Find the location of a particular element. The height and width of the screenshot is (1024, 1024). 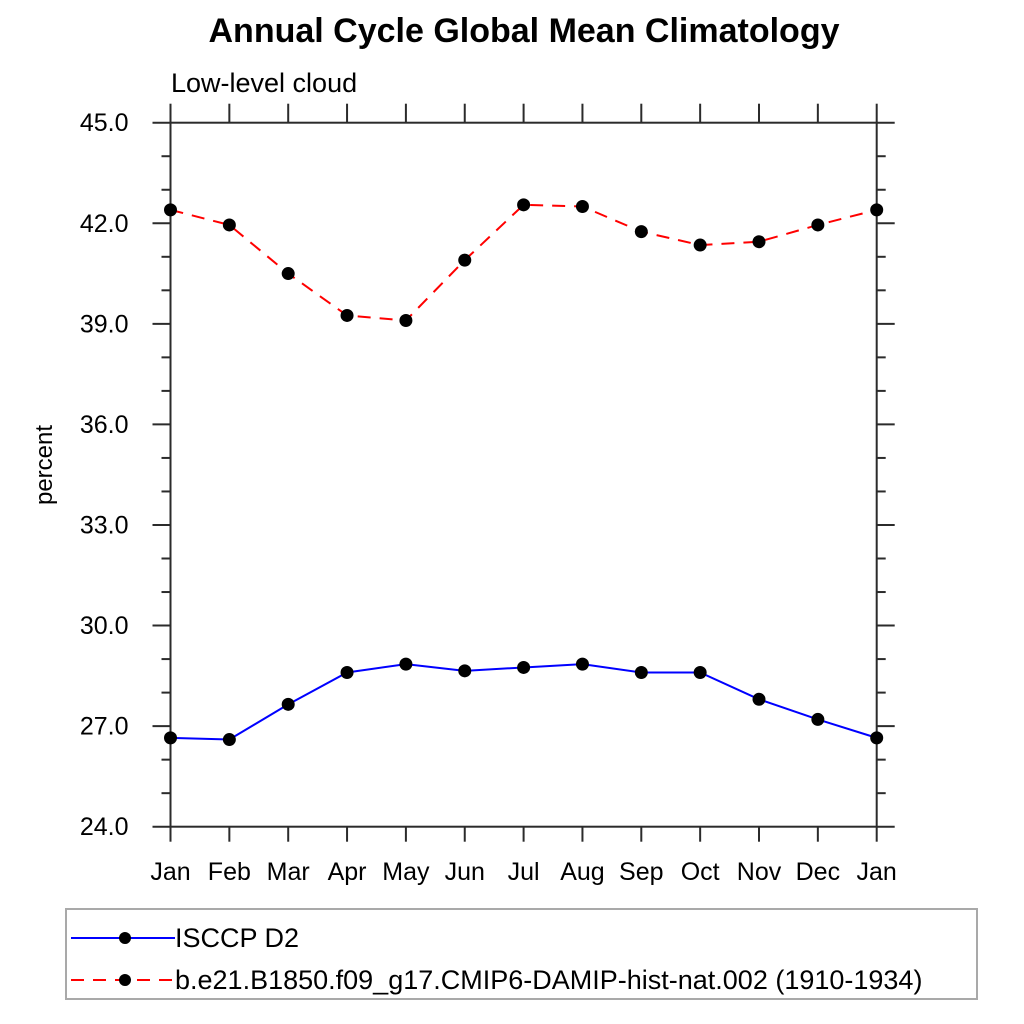

y-tick-label: 27.0 is located at coordinates (104, 727).